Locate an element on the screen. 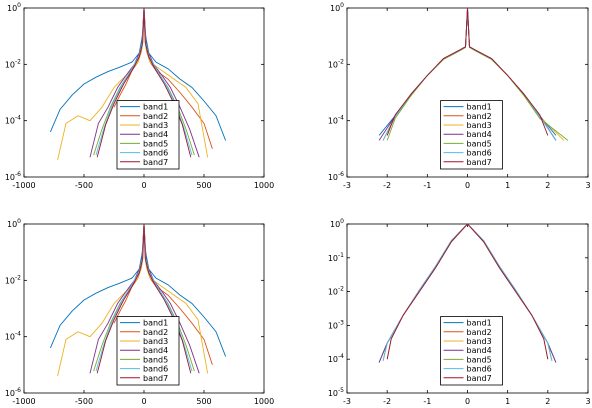 The image size is (592, 408). y-tick-label: 10⁻¹ is located at coordinates (336, 257).